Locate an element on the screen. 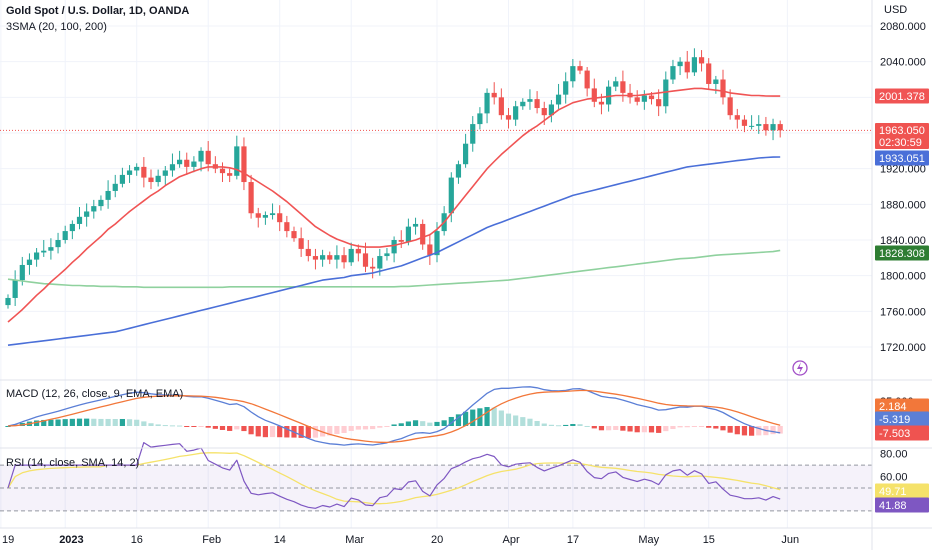  sma100-badge: 1933.051 is located at coordinates (902, 159).